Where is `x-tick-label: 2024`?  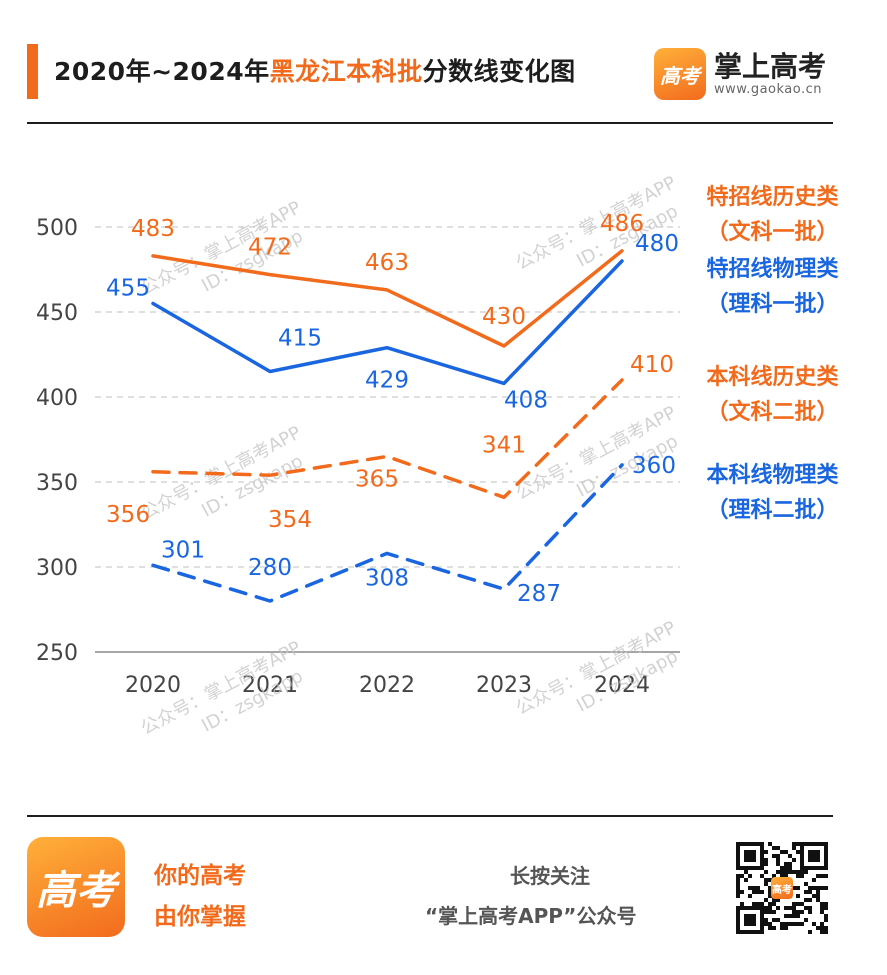
x-tick-label: 2024 is located at coordinates (622, 685).